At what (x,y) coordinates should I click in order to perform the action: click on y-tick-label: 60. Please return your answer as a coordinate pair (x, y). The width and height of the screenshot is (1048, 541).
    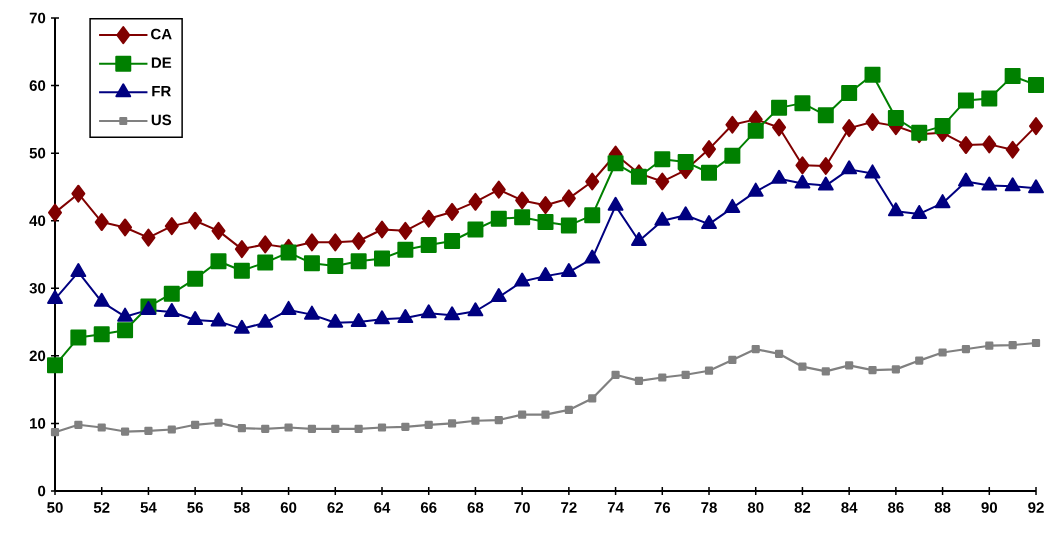
    Looking at the image, I should click on (37, 85).